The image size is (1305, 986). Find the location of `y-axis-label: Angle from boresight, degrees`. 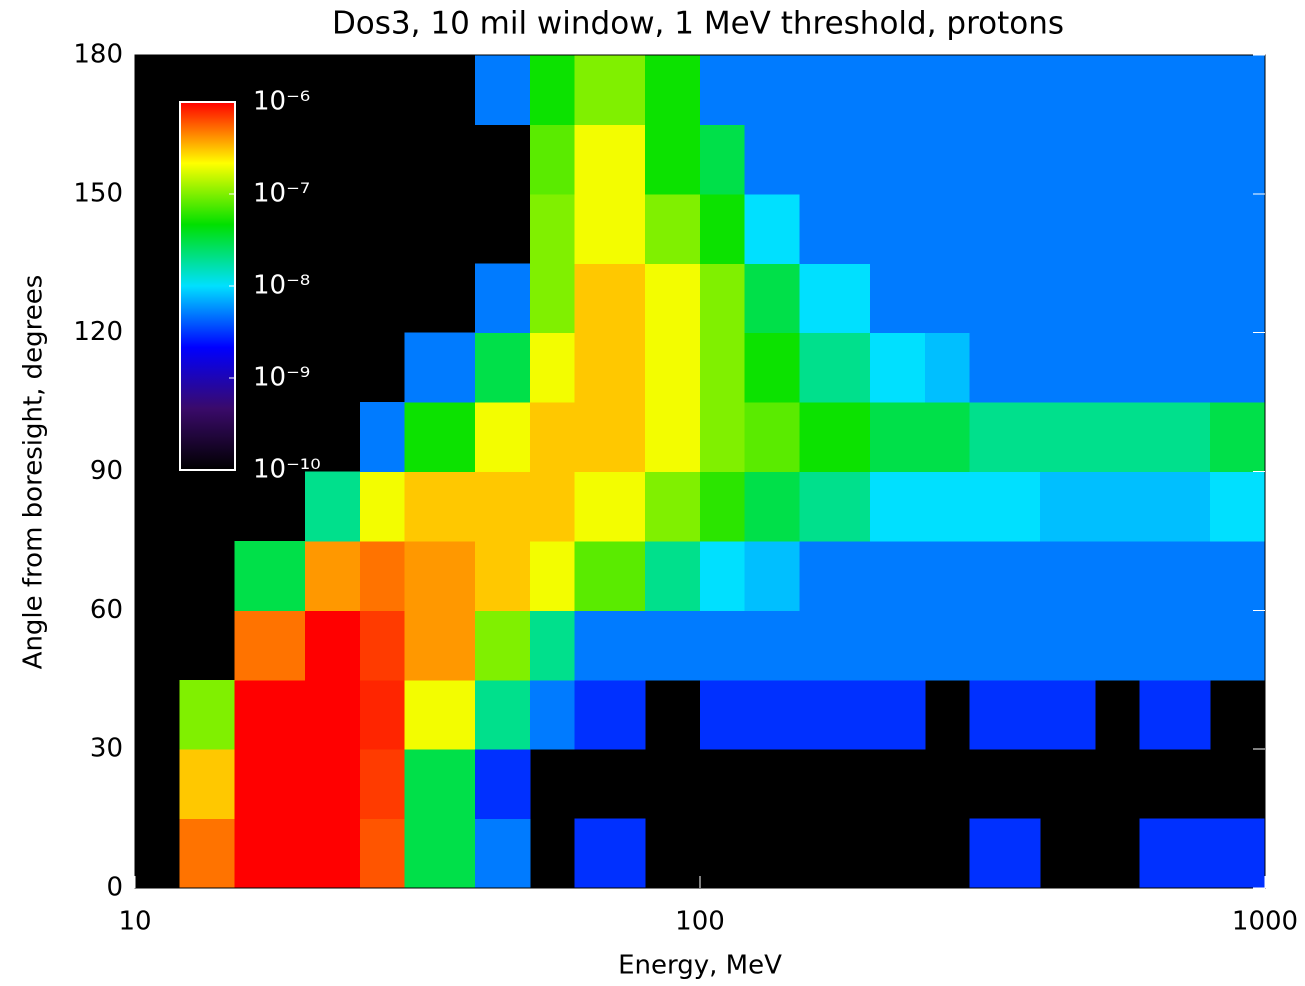

y-axis-label: Angle from boresight, degrees is located at coordinates (34, 472).